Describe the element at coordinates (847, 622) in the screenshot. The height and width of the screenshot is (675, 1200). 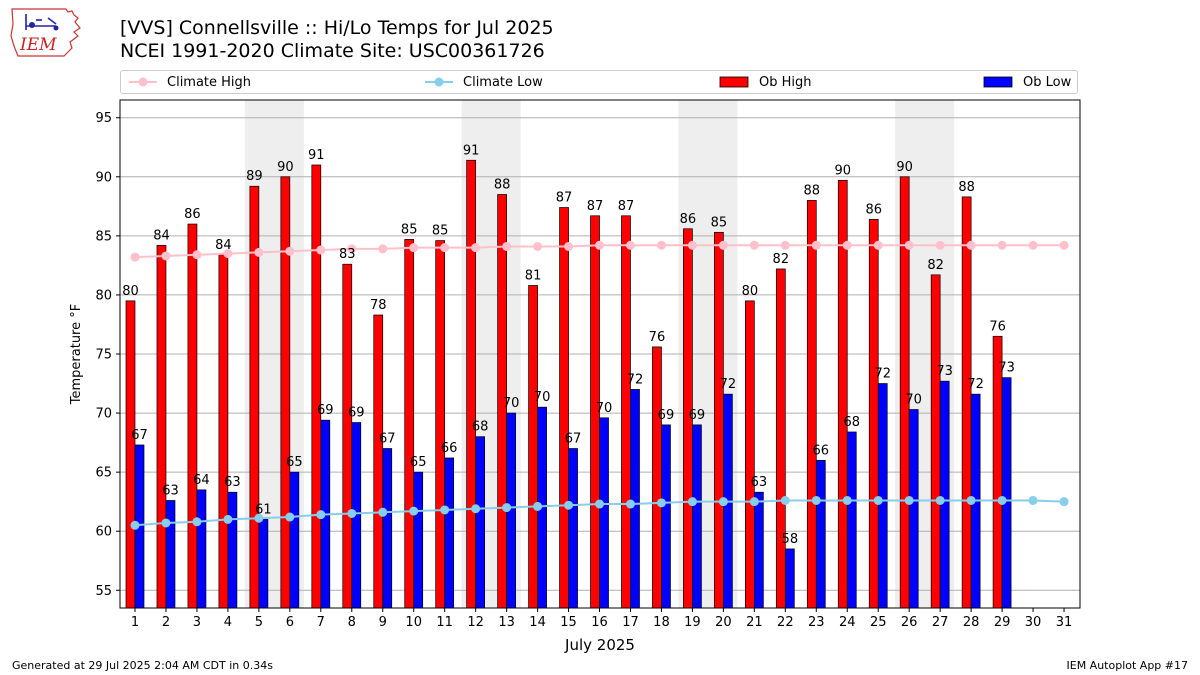
I see `x-tick-label: 24` at that location.